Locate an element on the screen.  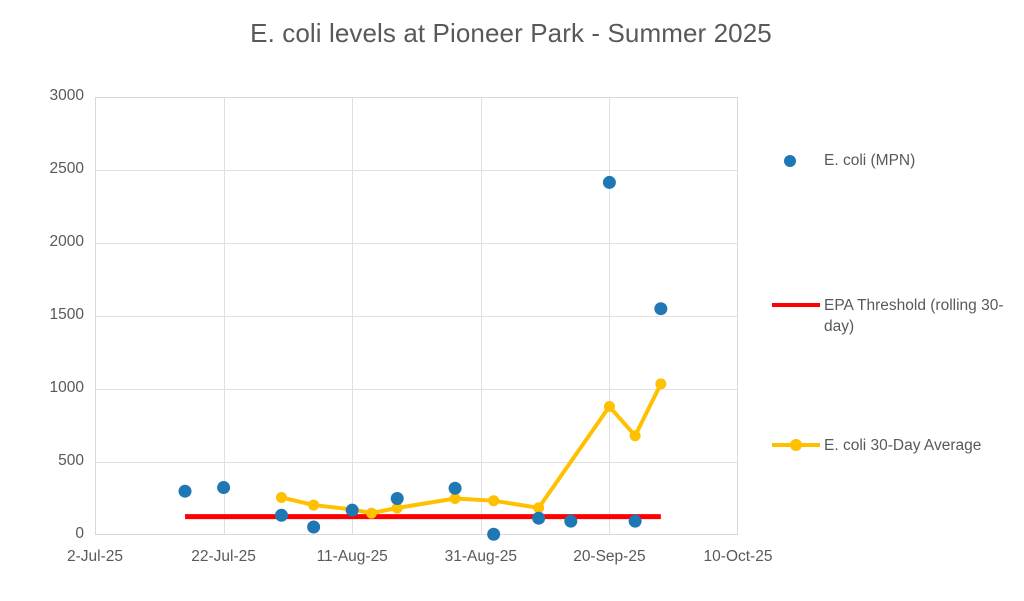
legend-key-line is located at coordinates (796, 305).